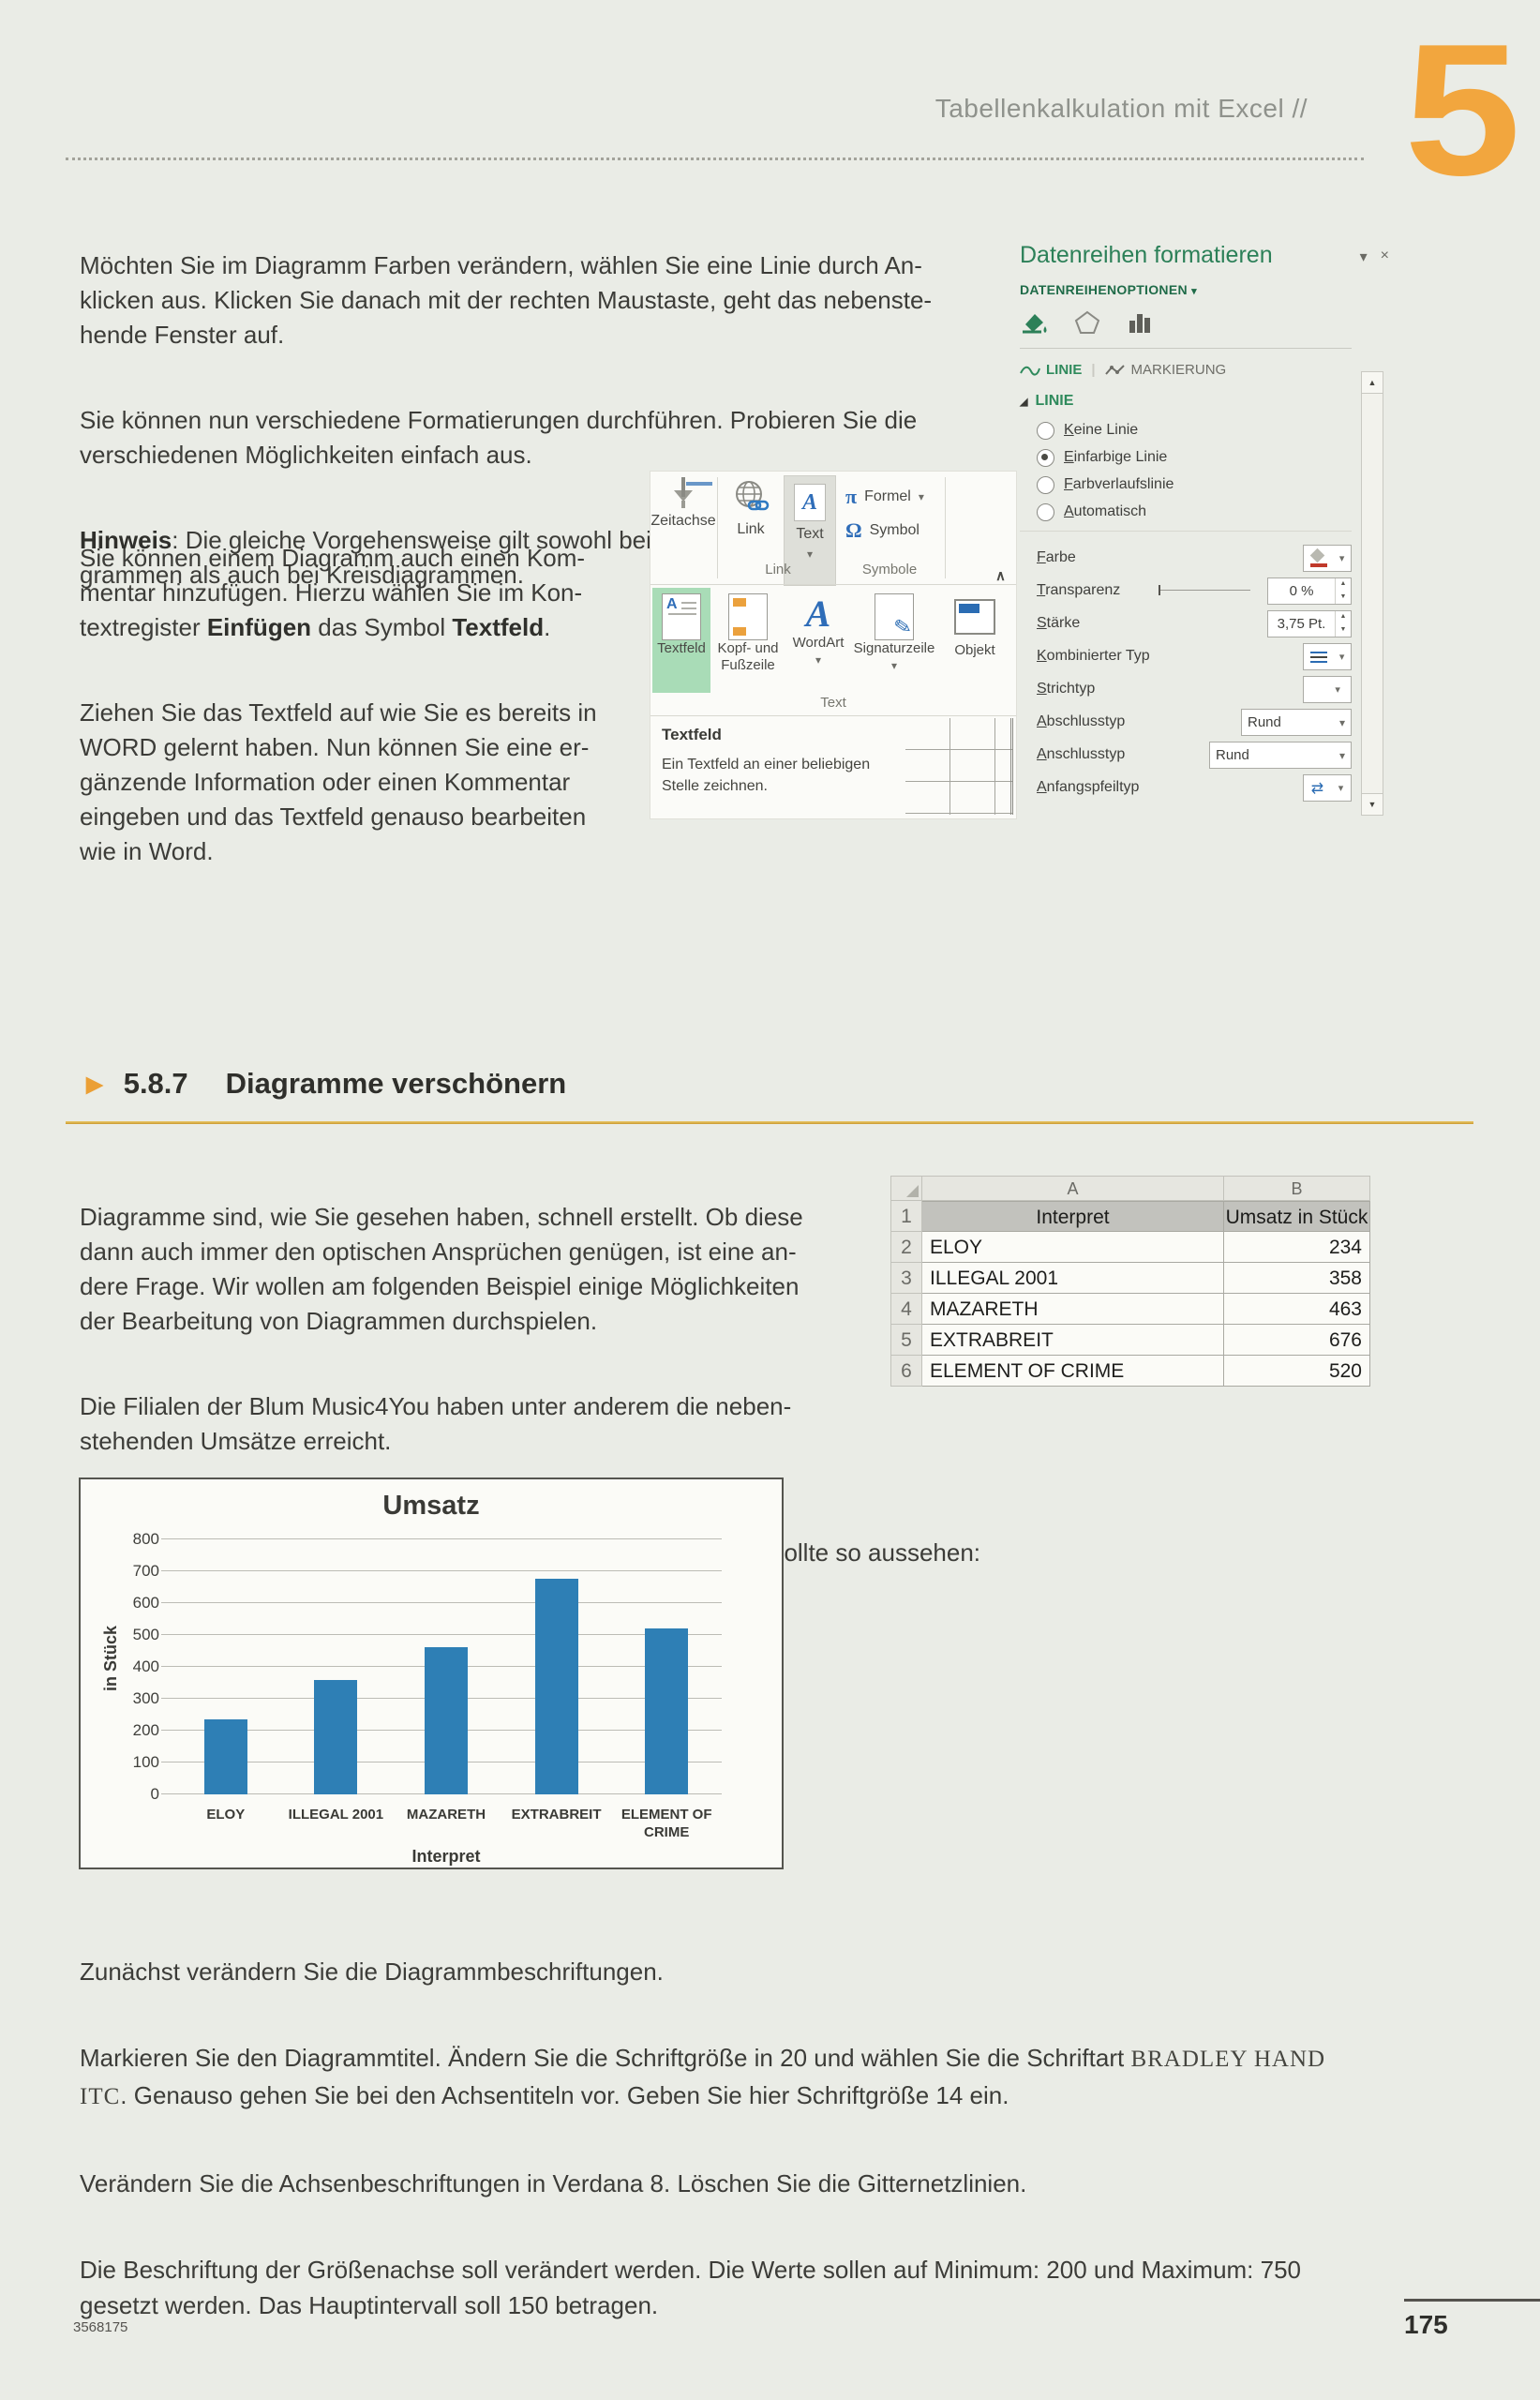 Image resolution: width=1540 pixels, height=2400 pixels. What do you see at coordinates (906, 1278) in the screenshot?
I see `row-number: 3` at bounding box center [906, 1278].